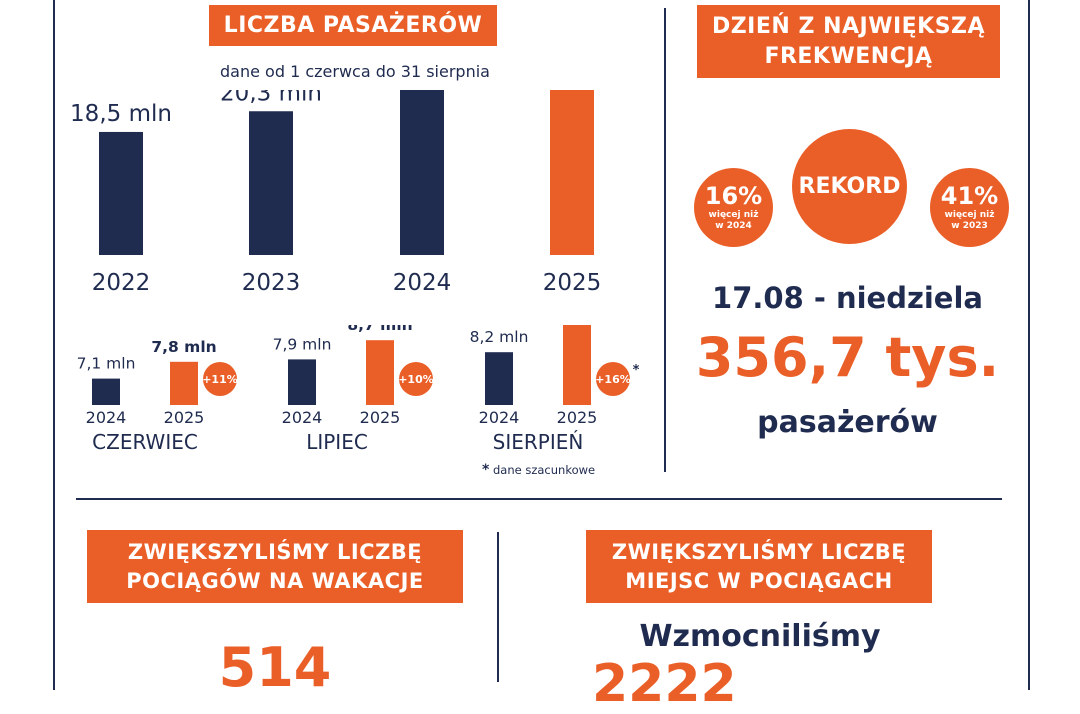 The image size is (1080, 714). What do you see at coordinates (499, 337) in the screenshot?
I see `month-value-label: 8,2 mln` at bounding box center [499, 337].